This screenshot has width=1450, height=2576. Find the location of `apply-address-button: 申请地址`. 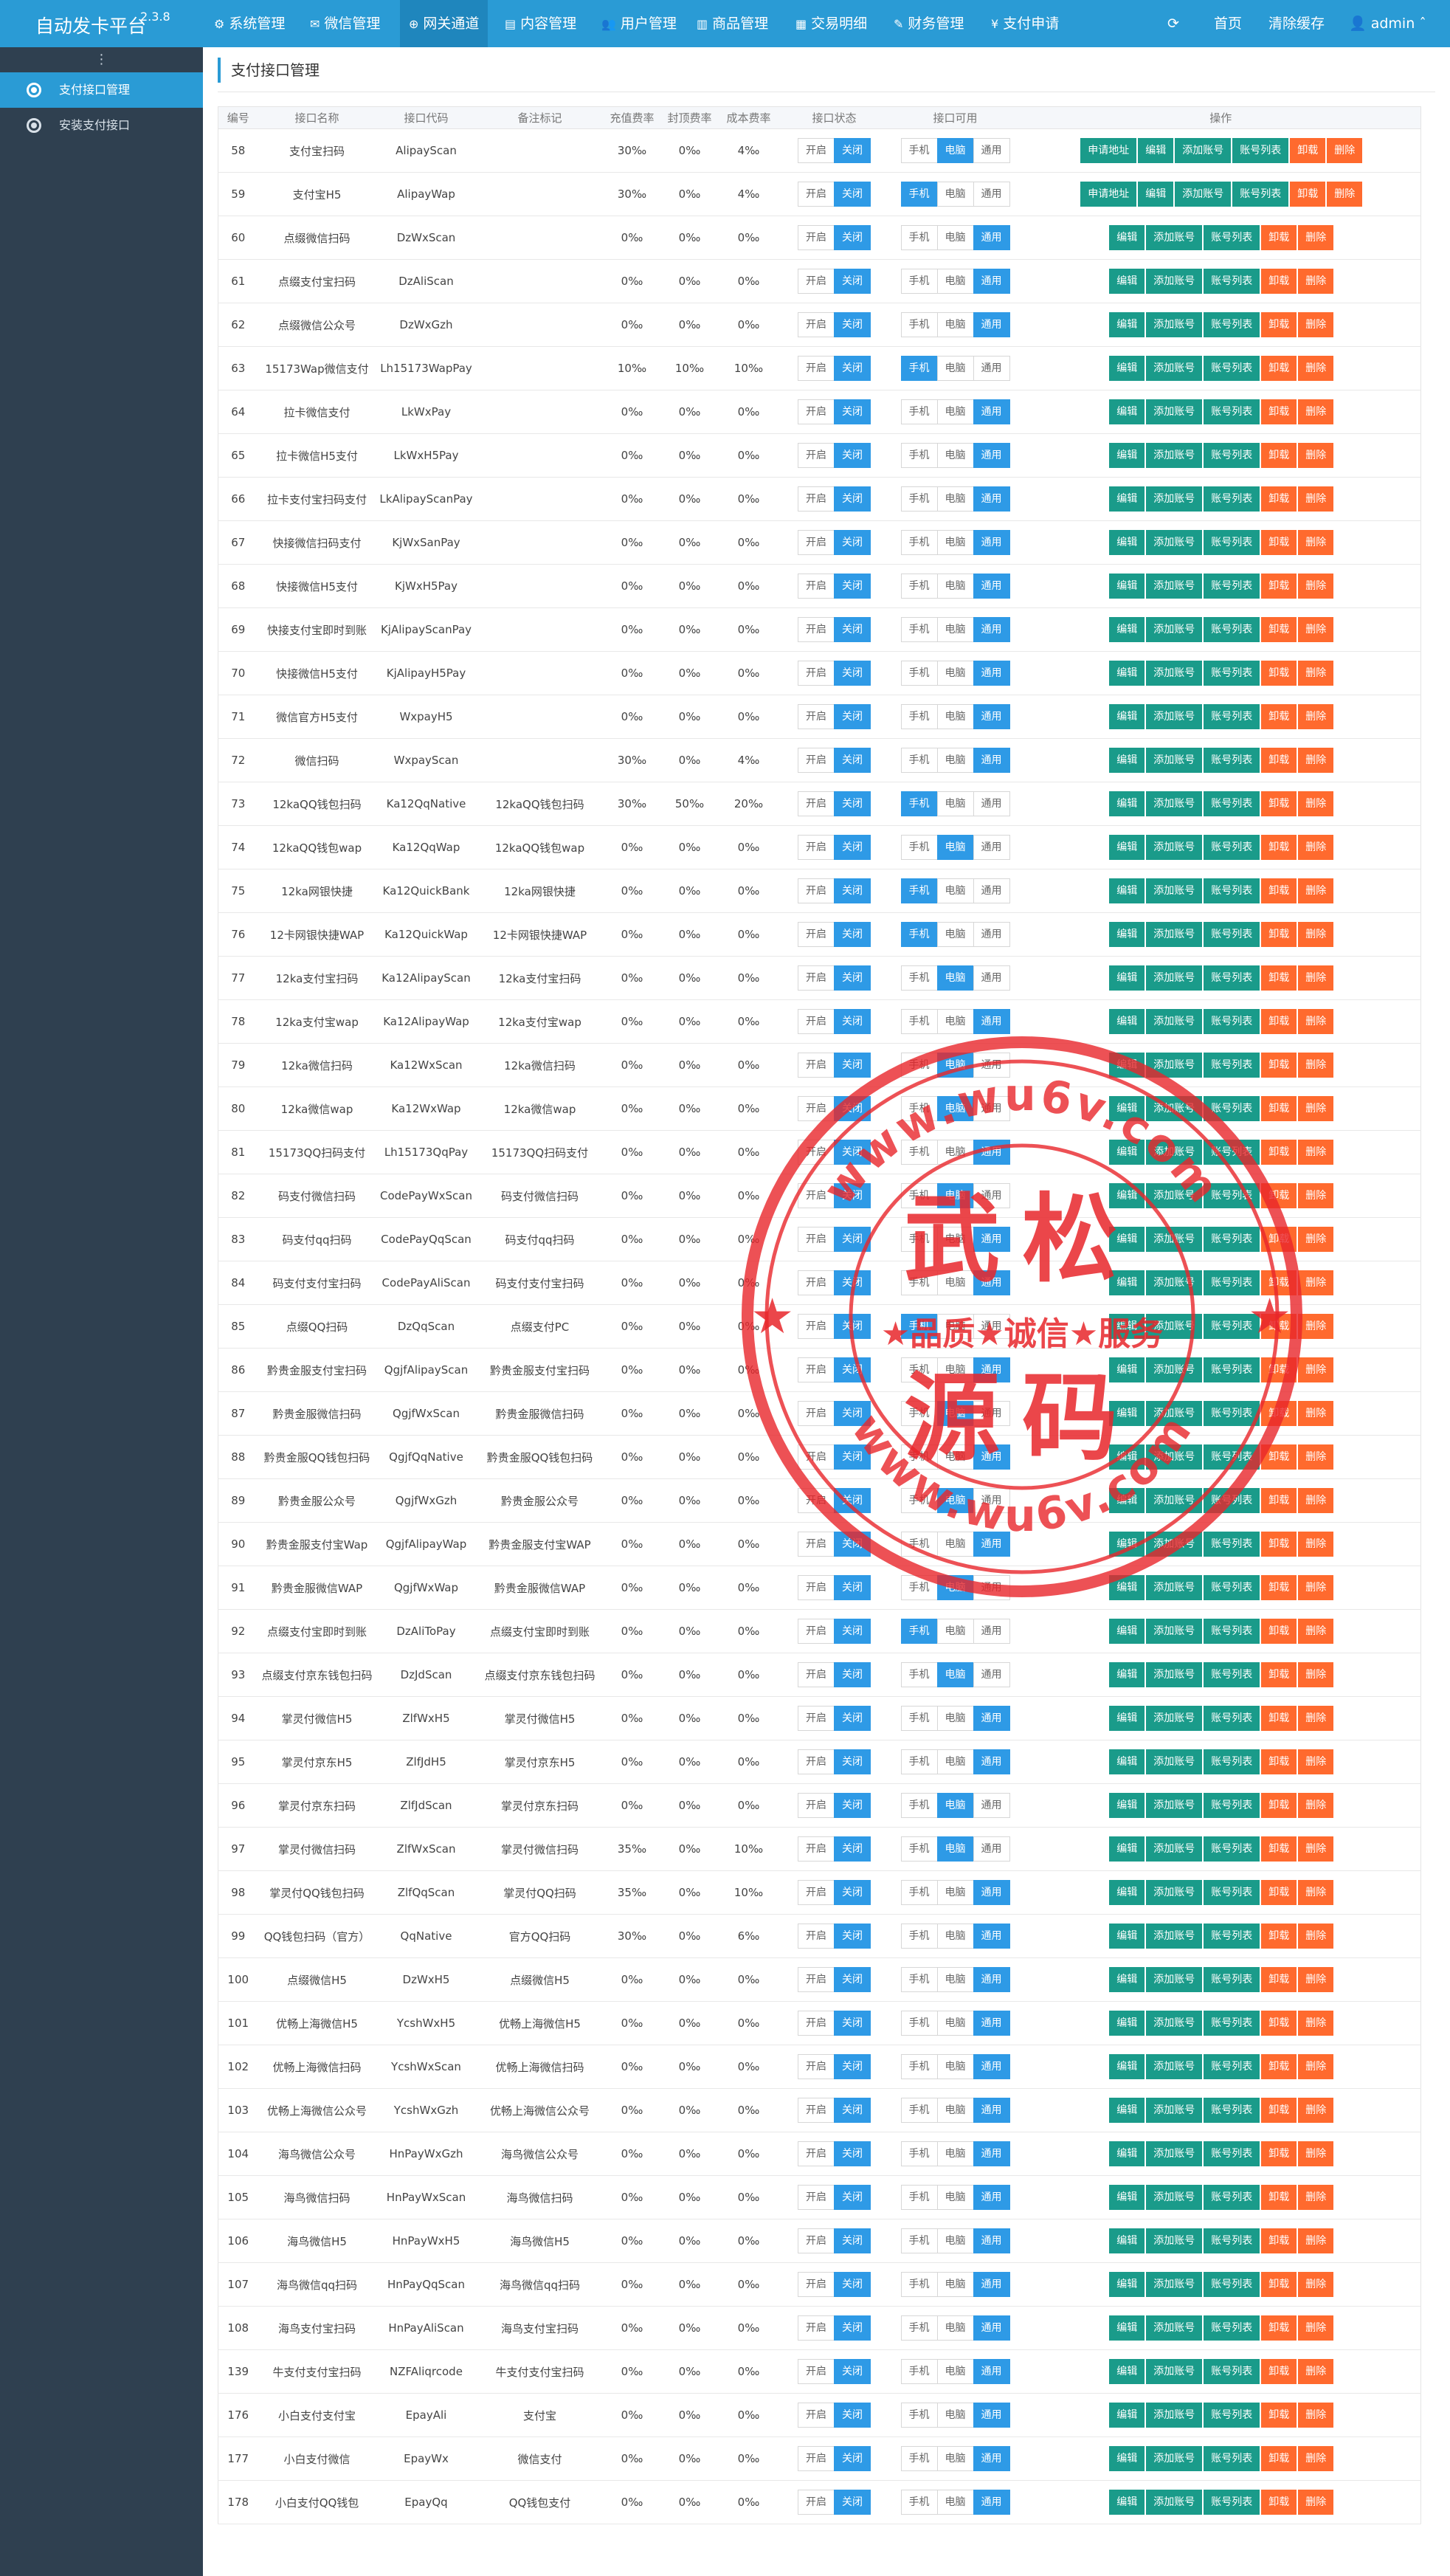

apply-address-button: 申请地址 is located at coordinates (1108, 151).